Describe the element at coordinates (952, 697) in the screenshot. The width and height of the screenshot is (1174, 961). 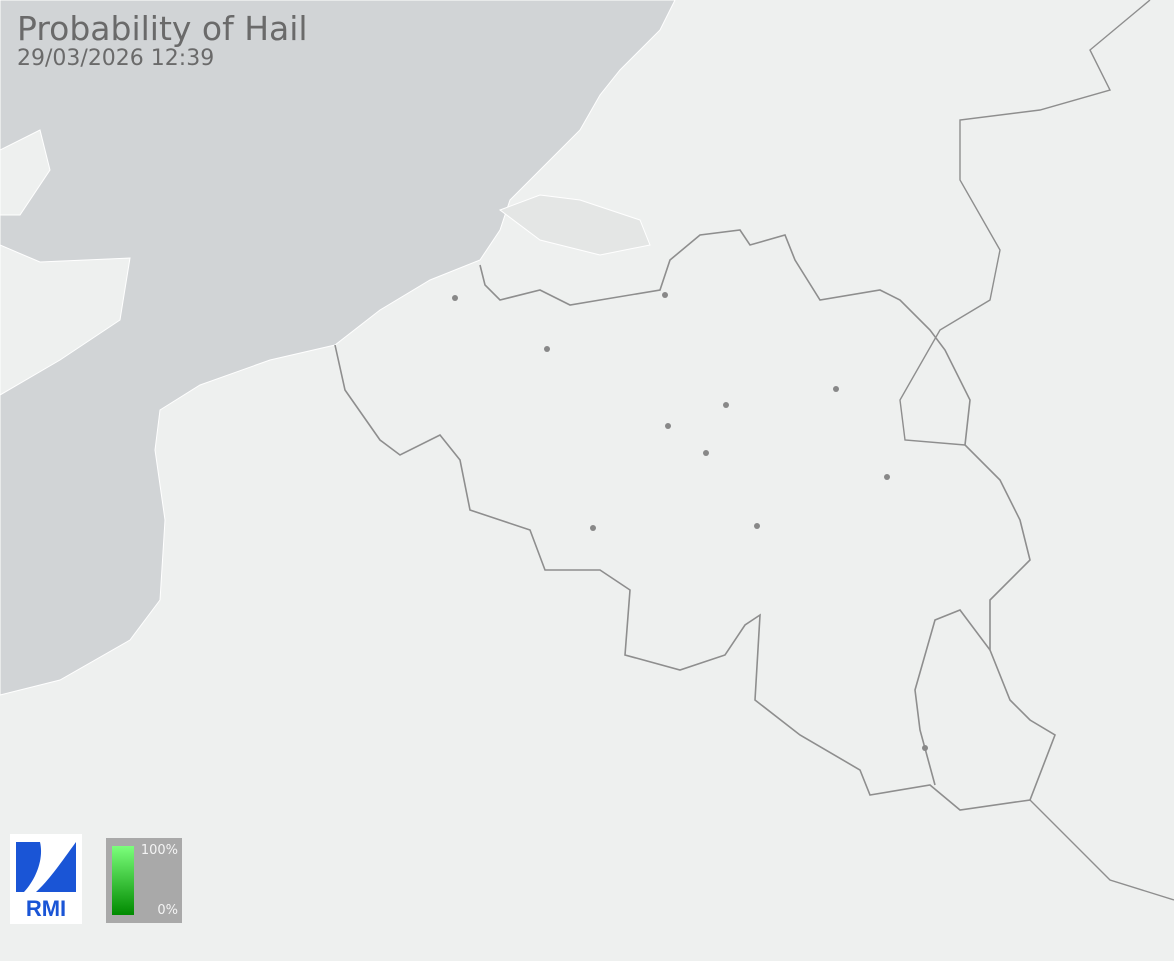
I see `luxembourg-border` at that location.